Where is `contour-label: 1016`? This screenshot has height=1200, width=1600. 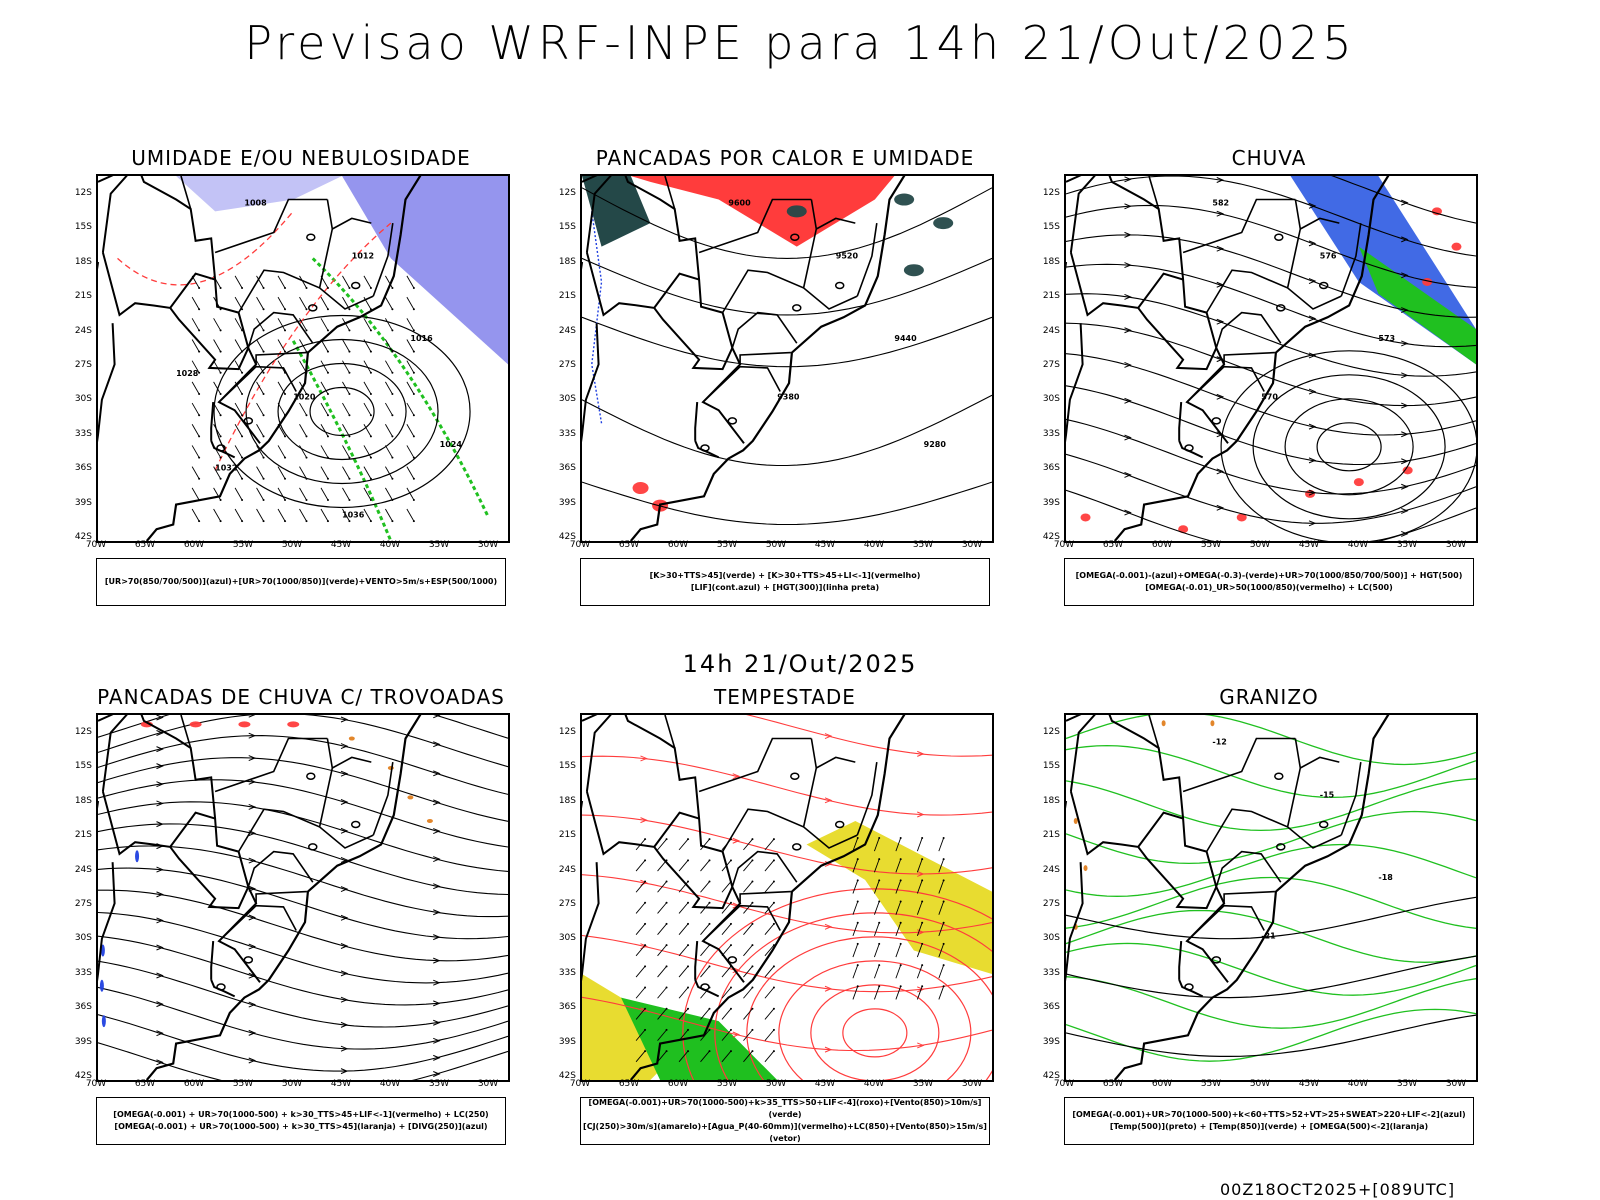
contour-label: 1016 is located at coordinates (421, 338).